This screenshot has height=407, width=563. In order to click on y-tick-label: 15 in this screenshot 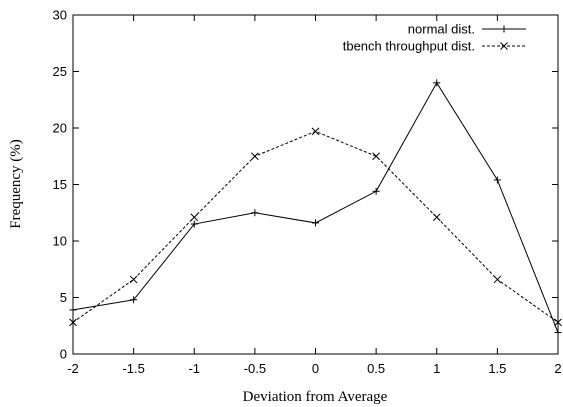, I will do `click(60, 184)`.